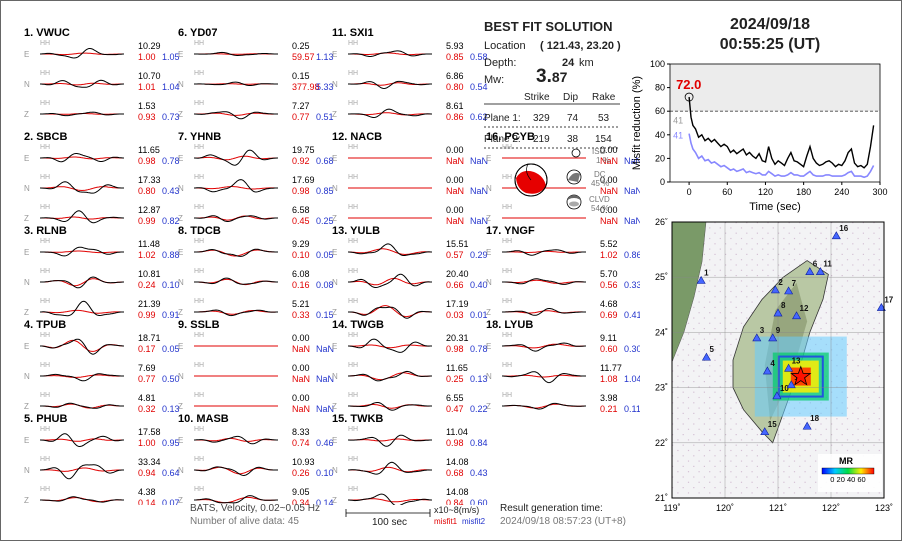  I want to click on station-number: 7, so click(794, 283).